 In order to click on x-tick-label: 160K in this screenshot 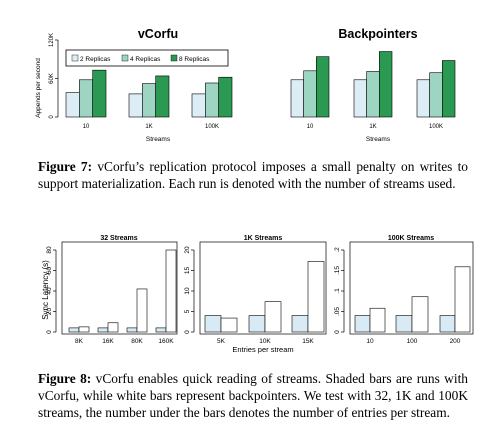, I will do `click(166, 341)`.